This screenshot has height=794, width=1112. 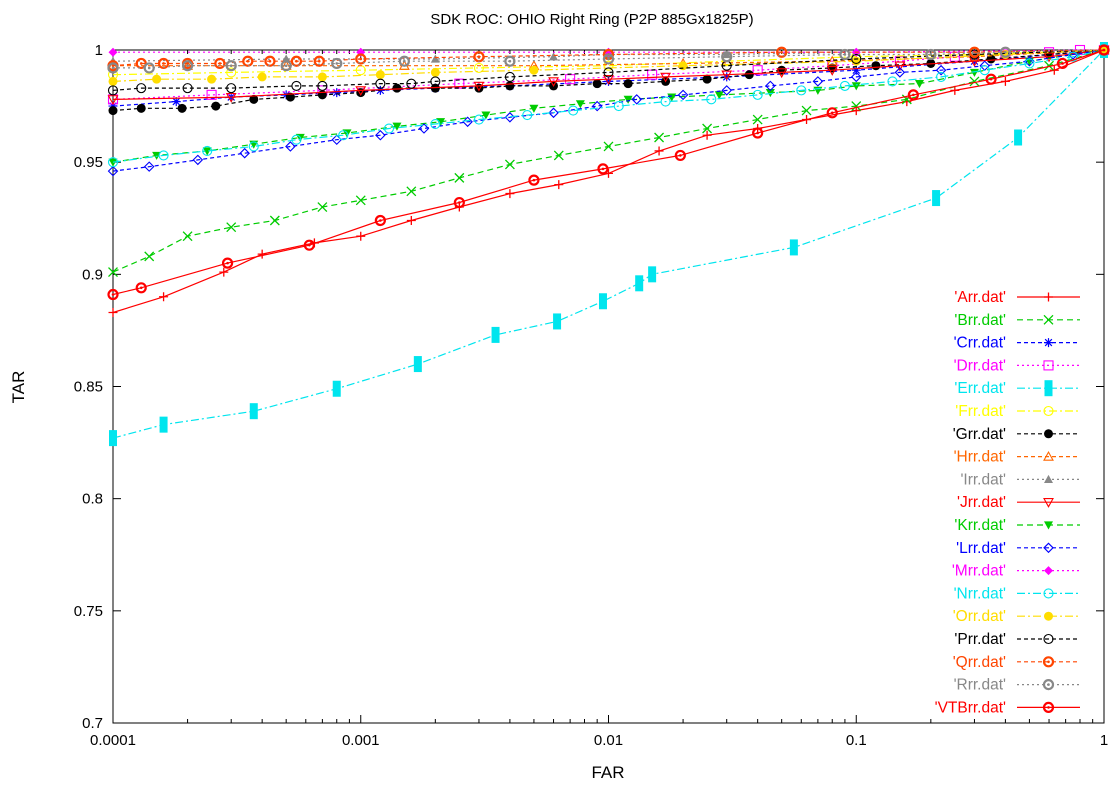 I want to click on y-tick-label: 1, so click(x=99, y=50).